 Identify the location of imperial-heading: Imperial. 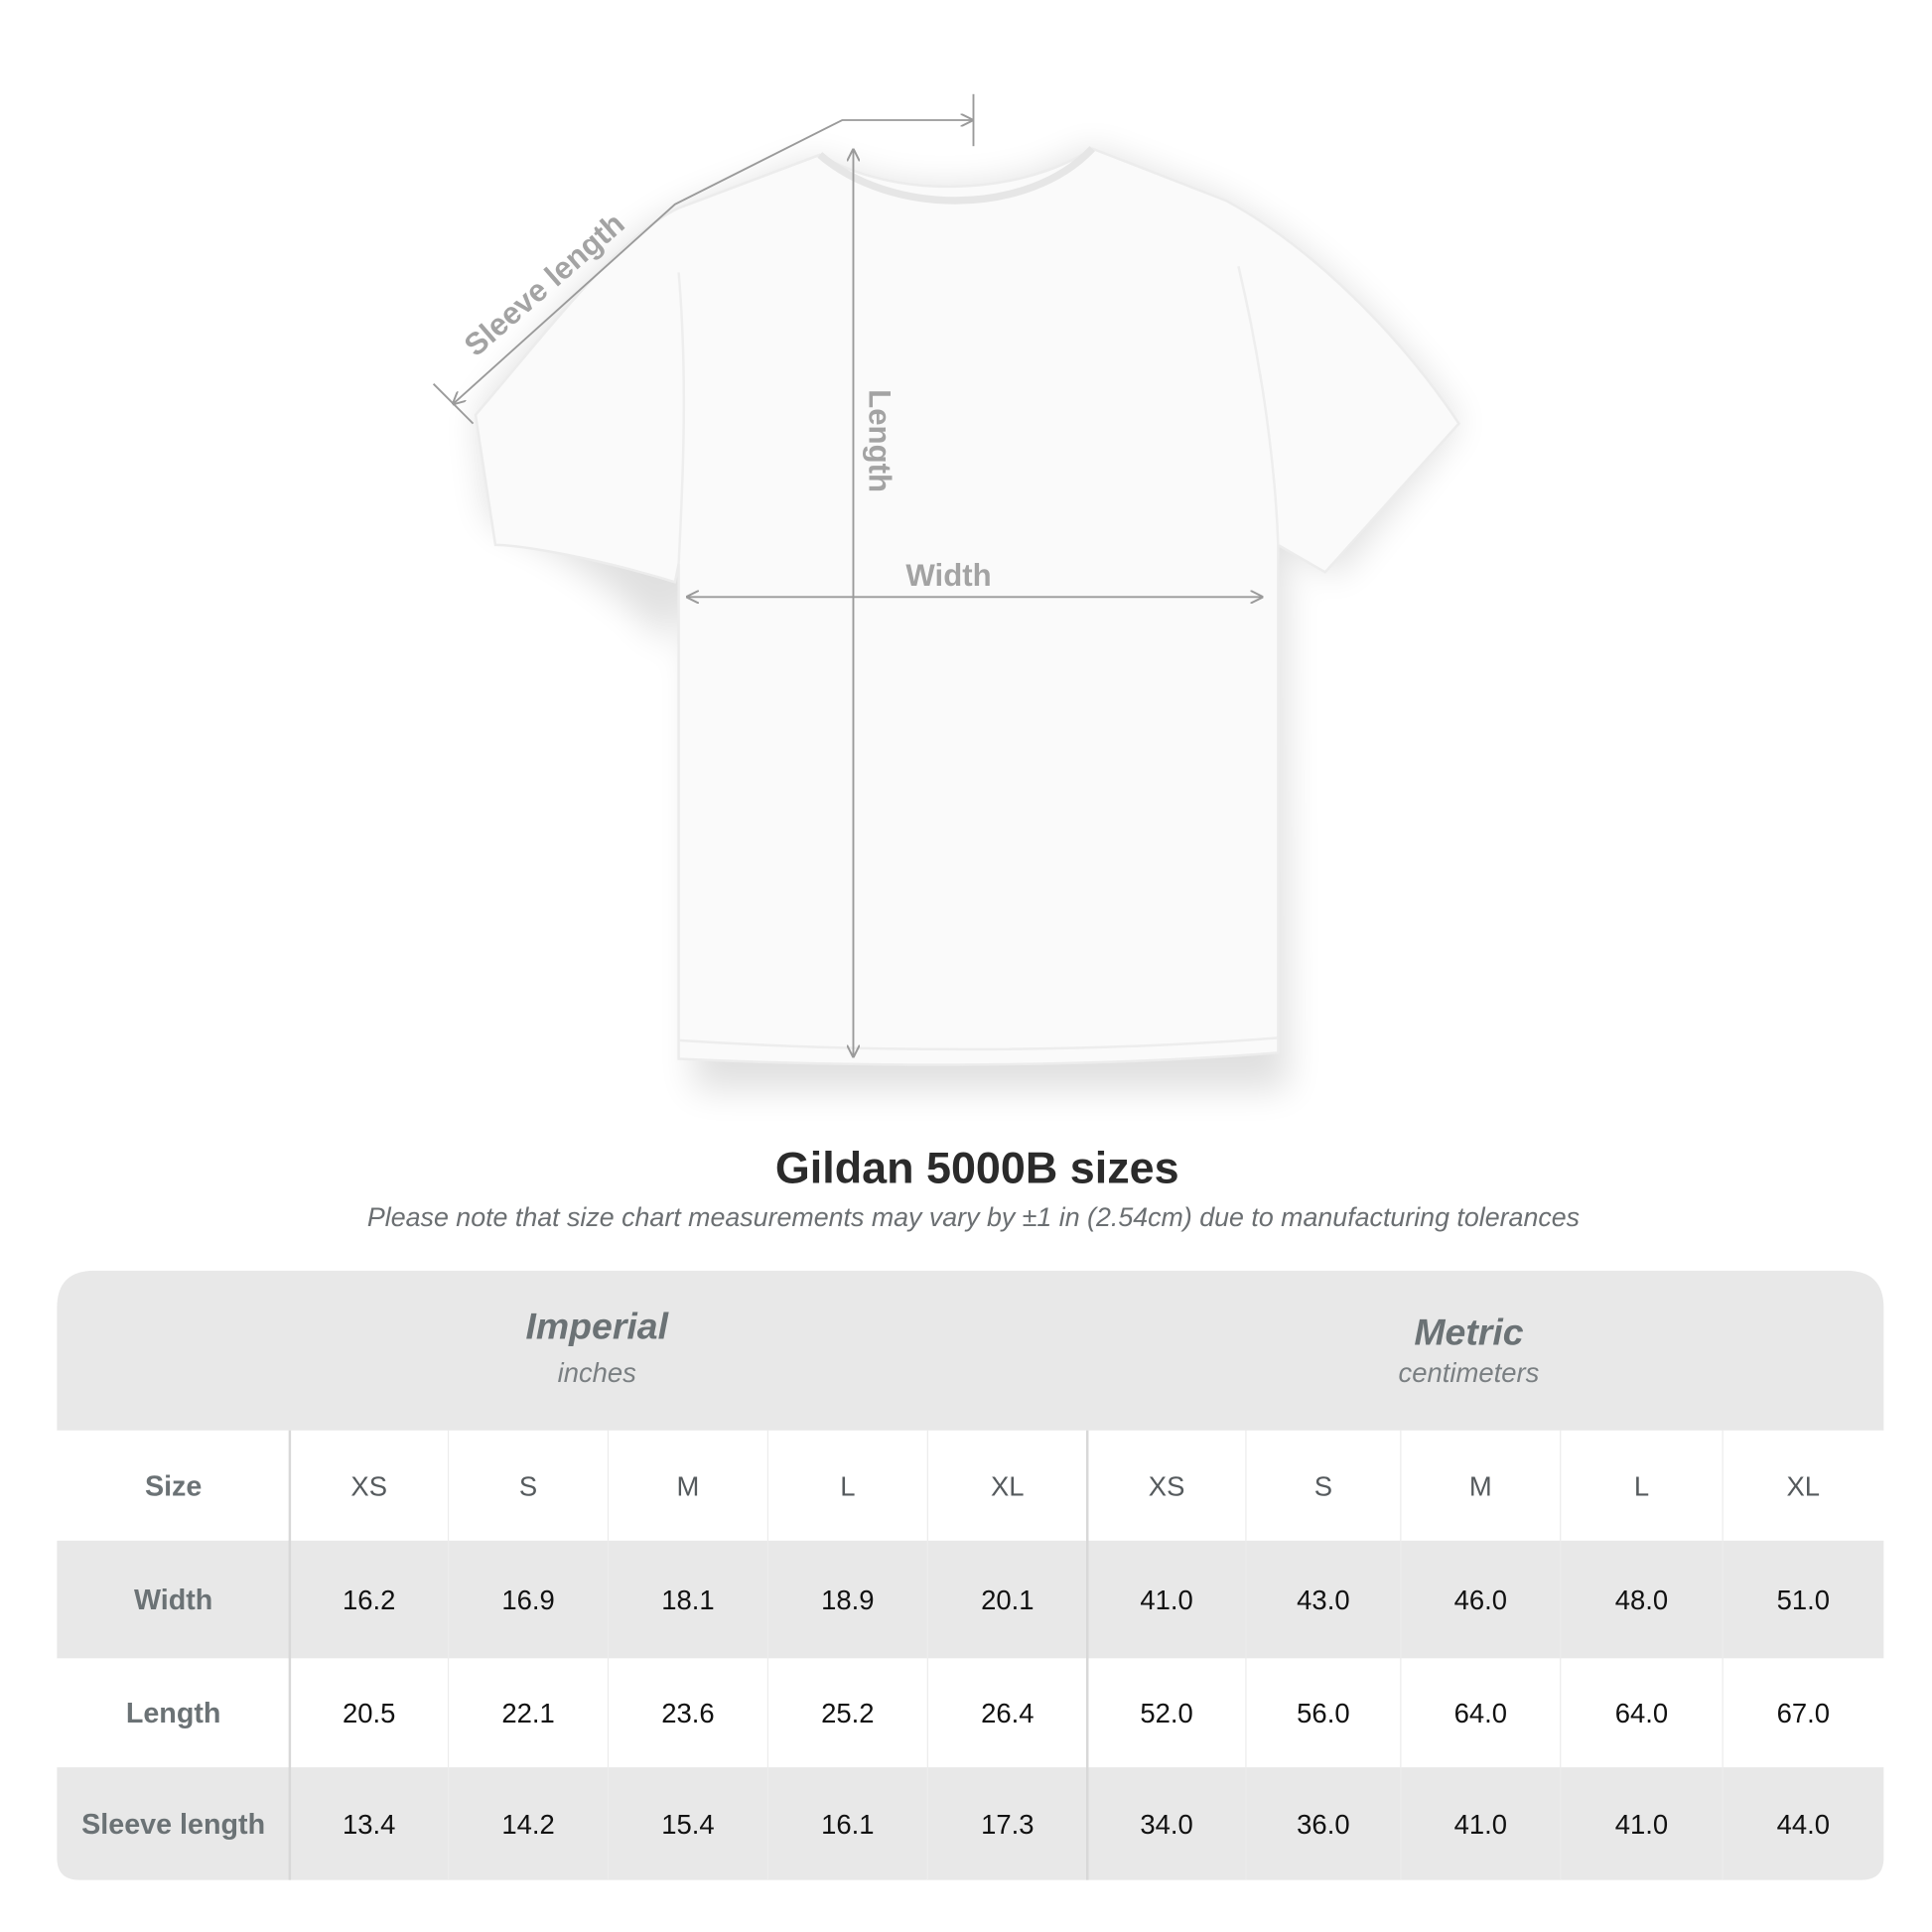
(598, 1326).